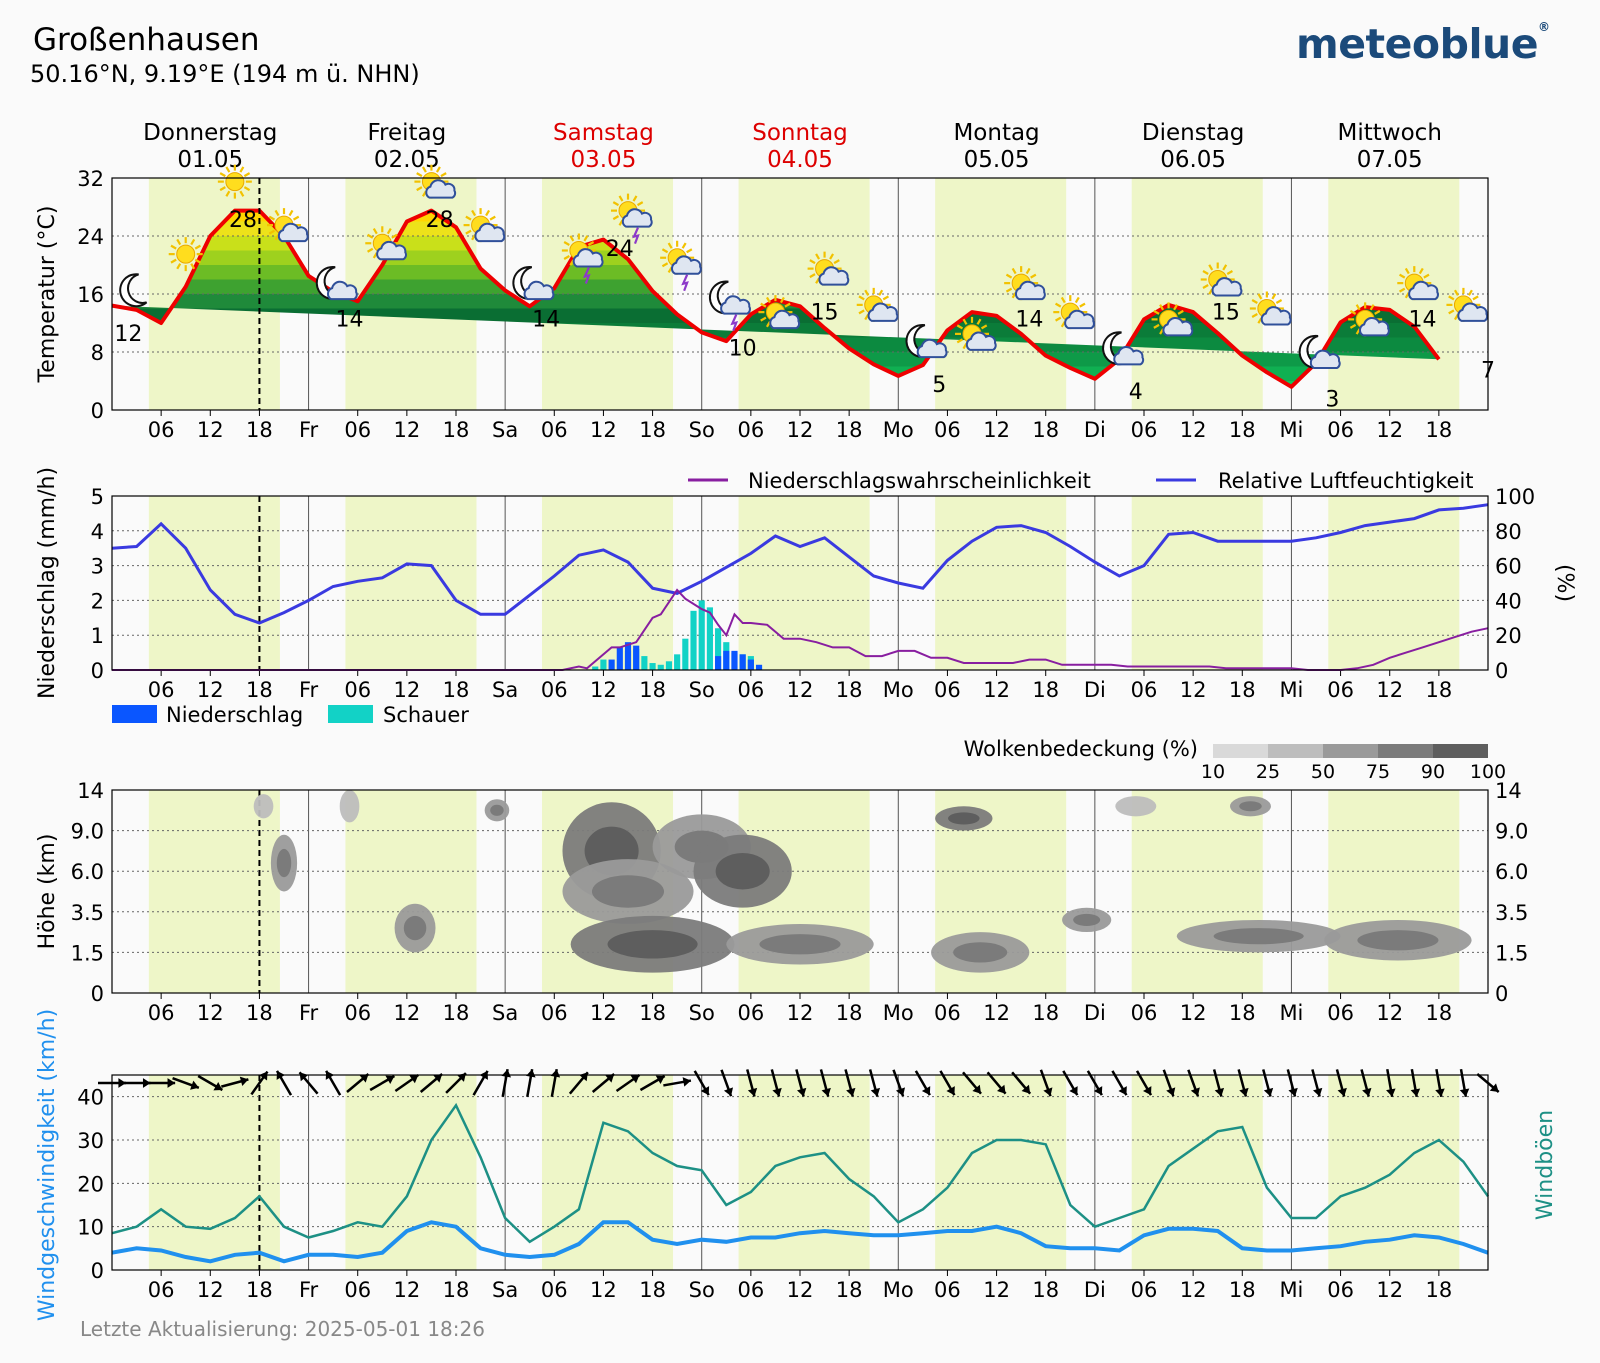  I want to click on sun-icon, so click(185, 254).